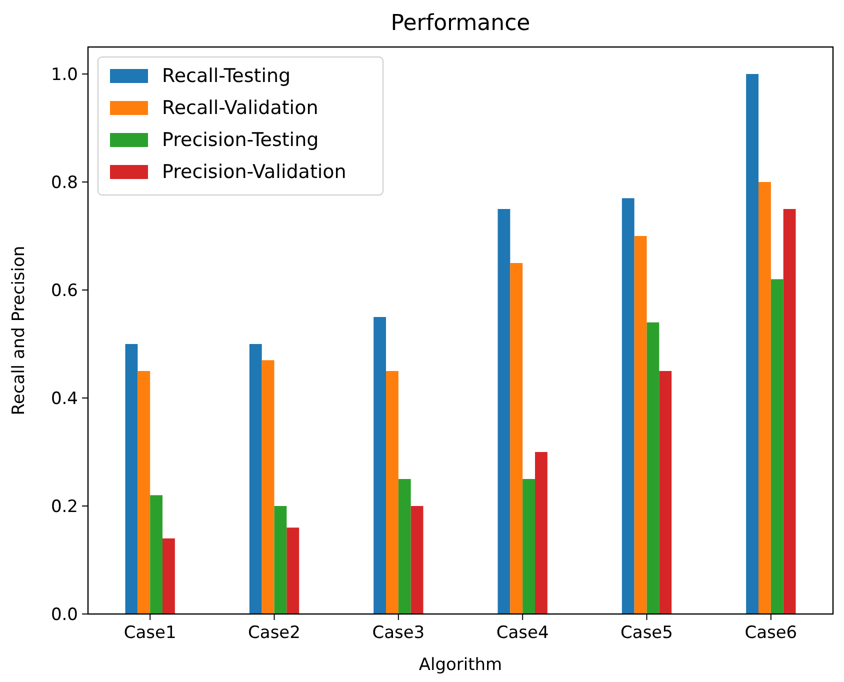  What do you see at coordinates (460, 23) in the screenshot?
I see `chart-title: Performance` at bounding box center [460, 23].